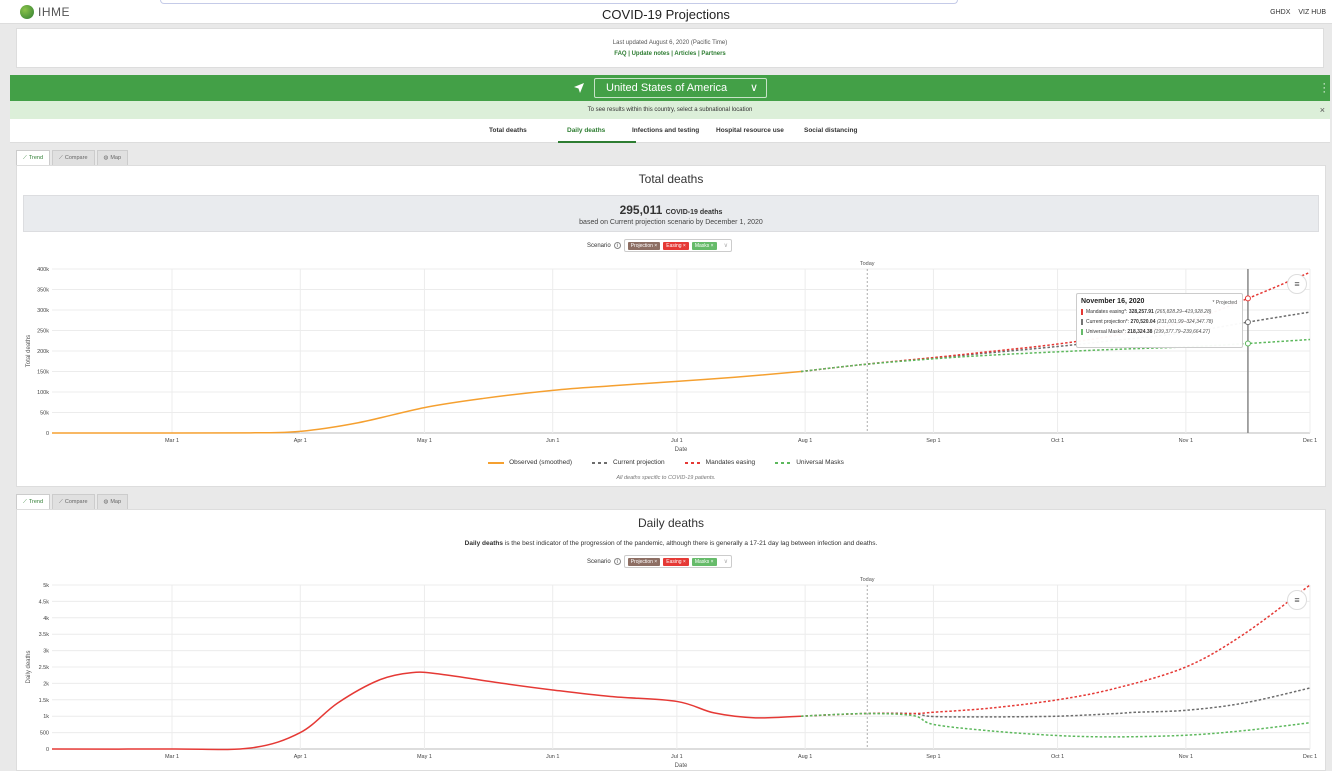 The image size is (1332, 771). I want to click on ihme-logo: IHME, so click(45, 12).